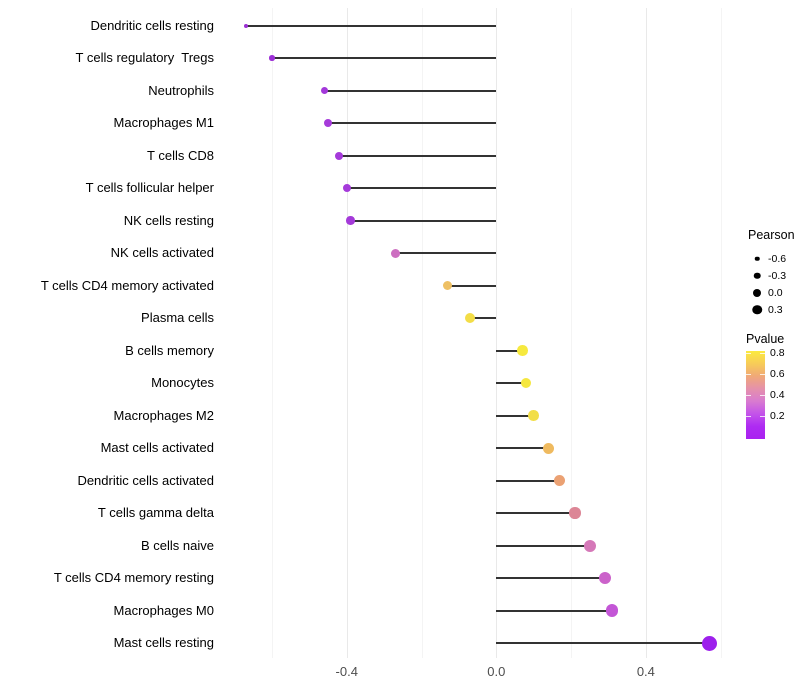 The height and width of the screenshot is (700, 800). I want to click on legend-size-label: -0.6, so click(777, 258).